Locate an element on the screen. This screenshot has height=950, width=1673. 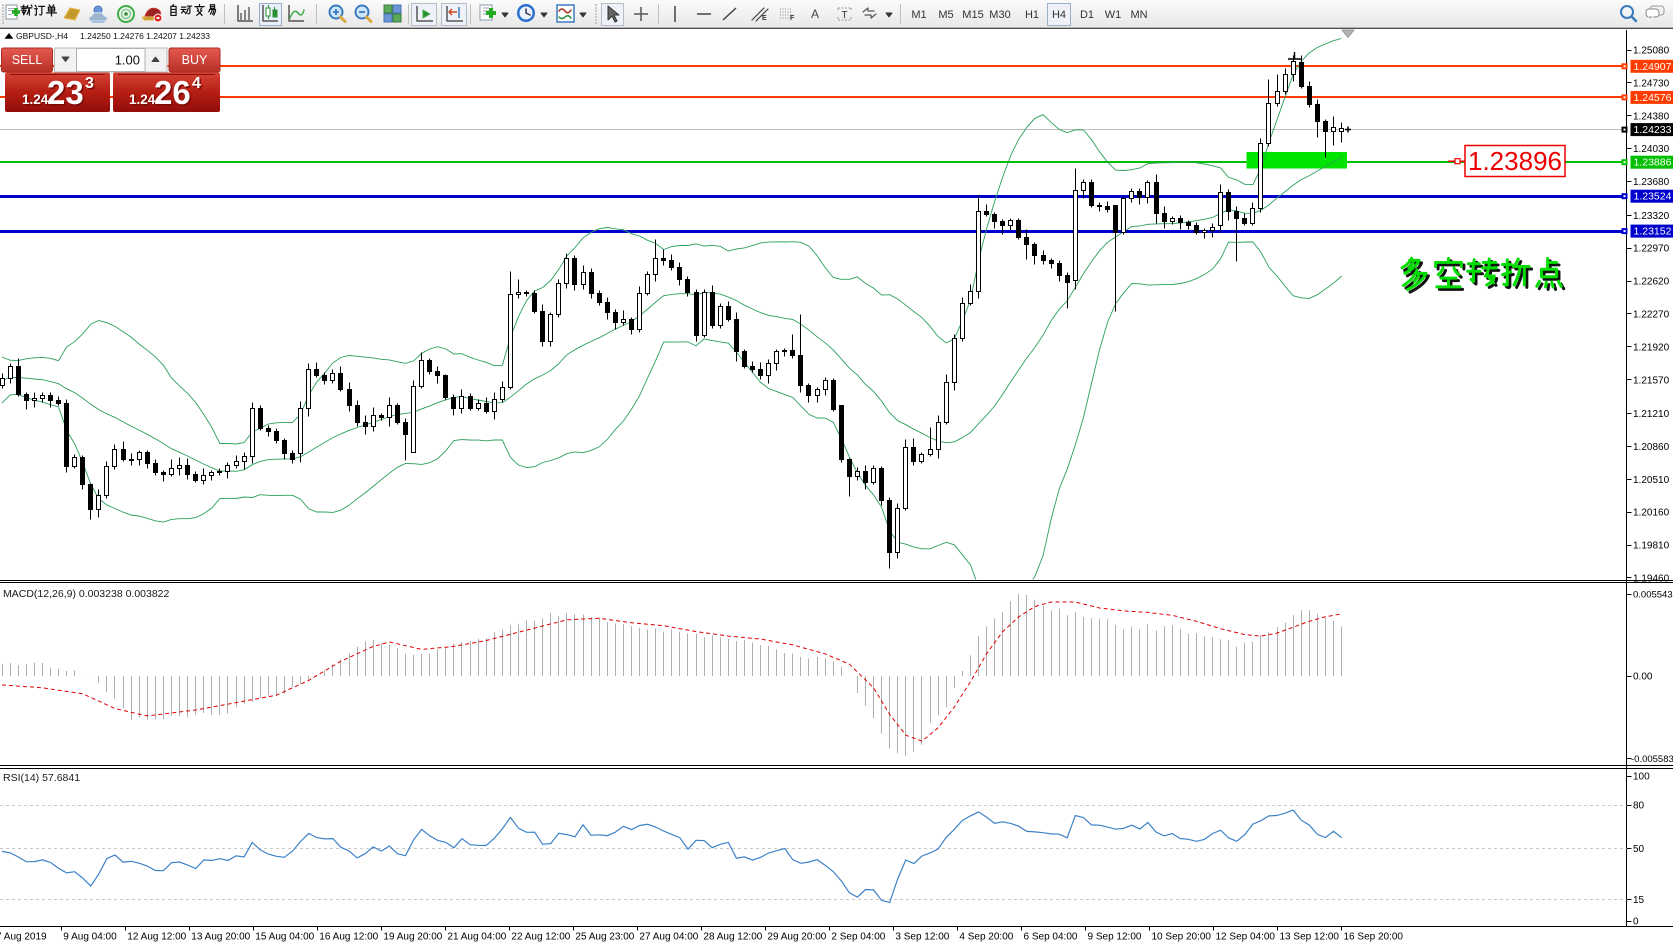
svg-text: 28 Aug 12:00 is located at coordinates (732, 937).